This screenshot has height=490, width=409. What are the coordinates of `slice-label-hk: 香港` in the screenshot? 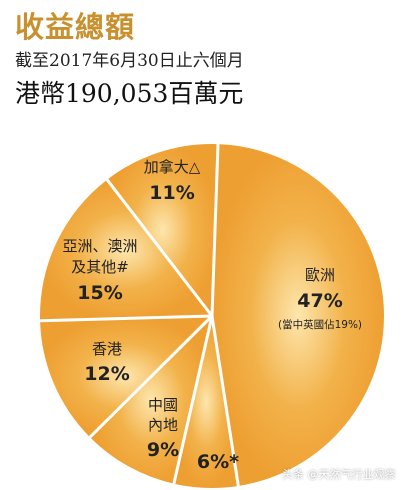 It's located at (107, 349).